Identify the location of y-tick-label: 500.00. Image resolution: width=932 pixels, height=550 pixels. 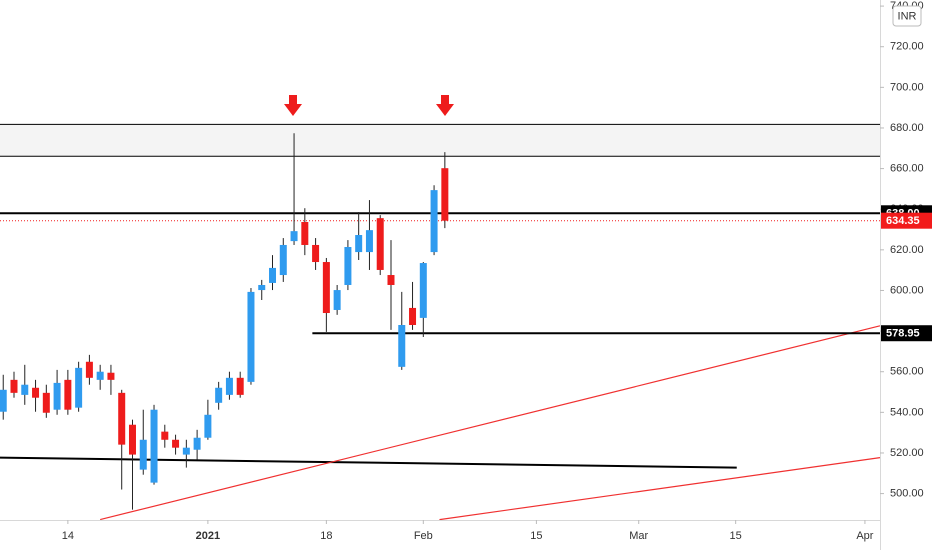
(907, 494).